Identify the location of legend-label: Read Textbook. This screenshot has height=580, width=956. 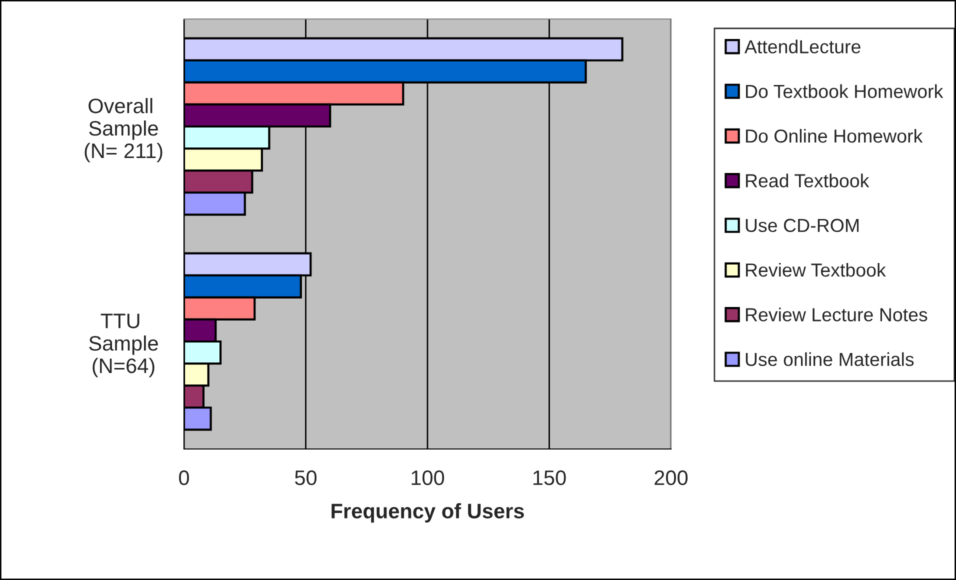
(808, 181).